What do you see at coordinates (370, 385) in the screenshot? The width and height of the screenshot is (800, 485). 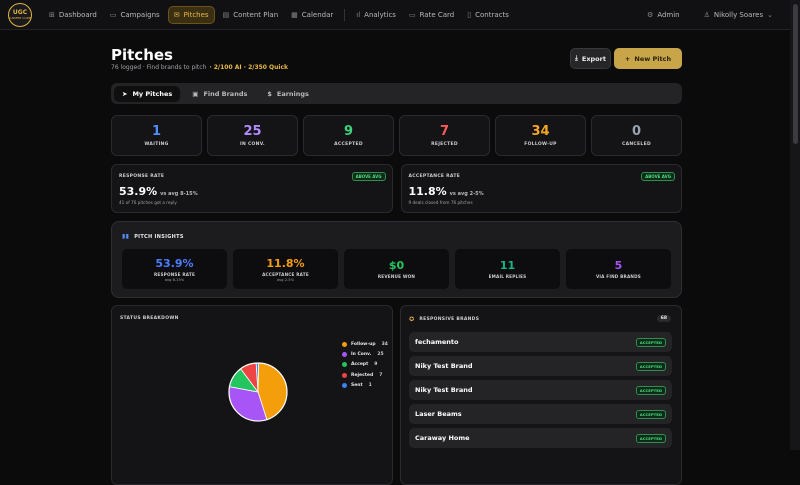 I see `legend-count: 1` at bounding box center [370, 385].